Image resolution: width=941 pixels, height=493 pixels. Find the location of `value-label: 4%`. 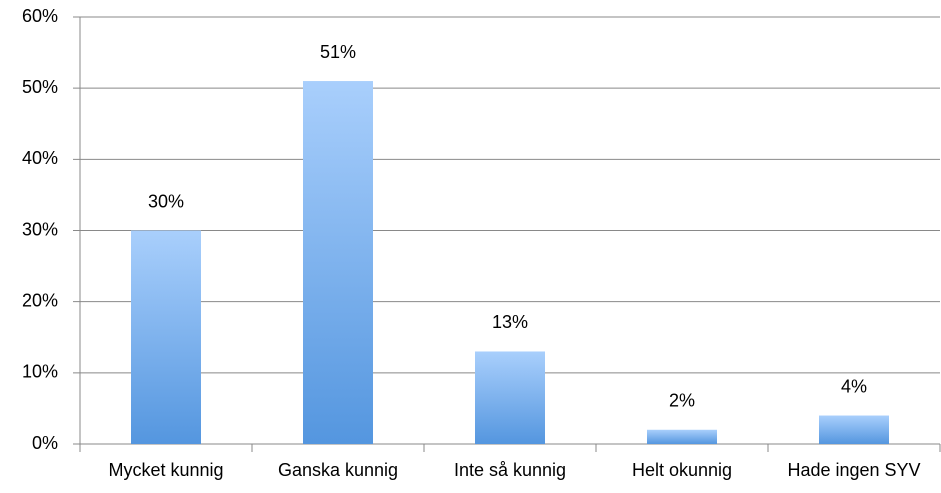

value-label: 4% is located at coordinates (854, 386).